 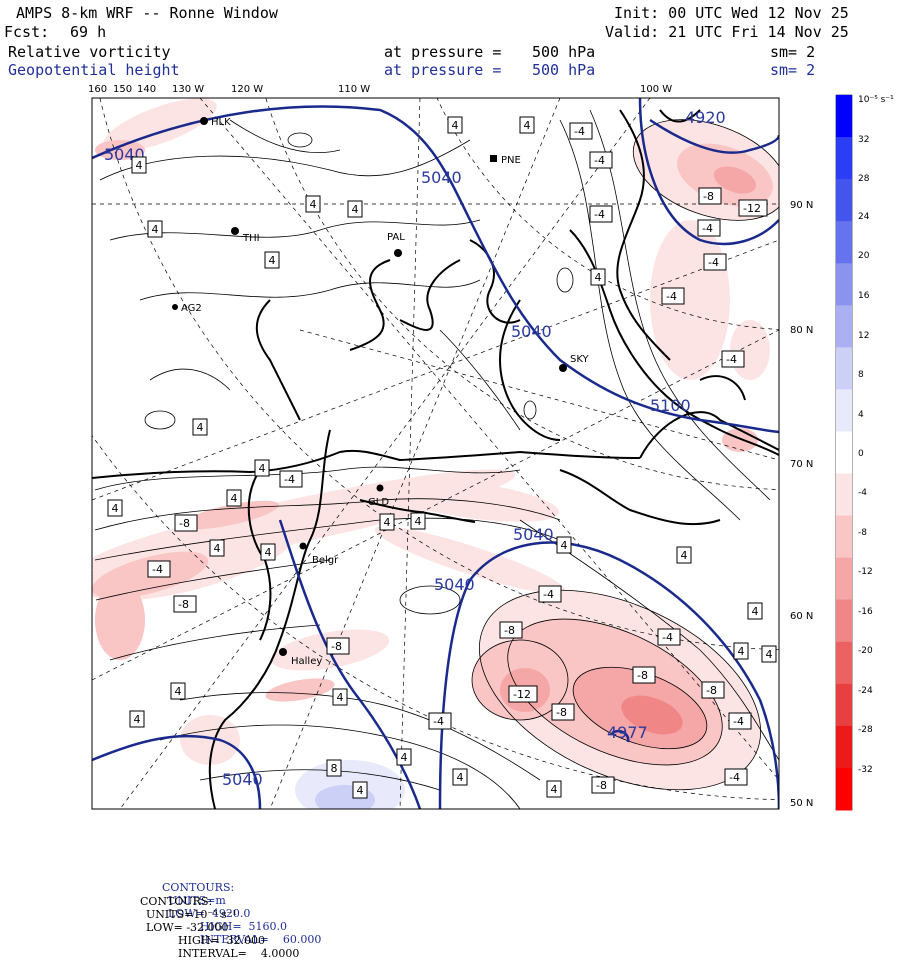 What do you see at coordinates (97, 89) in the screenshot?
I see `lon-label: 160` at bounding box center [97, 89].